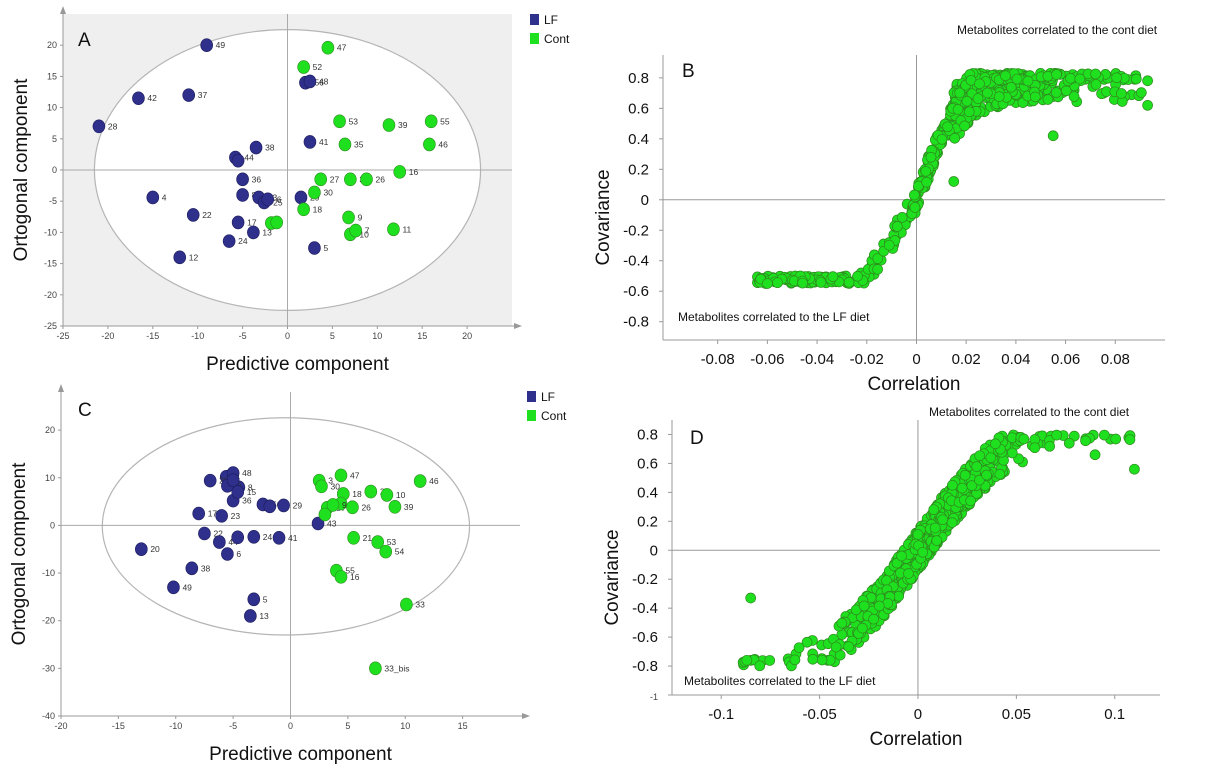 The image size is (1223, 767). What do you see at coordinates (1065, 359) in the screenshot?
I see `x-tick-label: 0.06` at bounding box center [1065, 359].